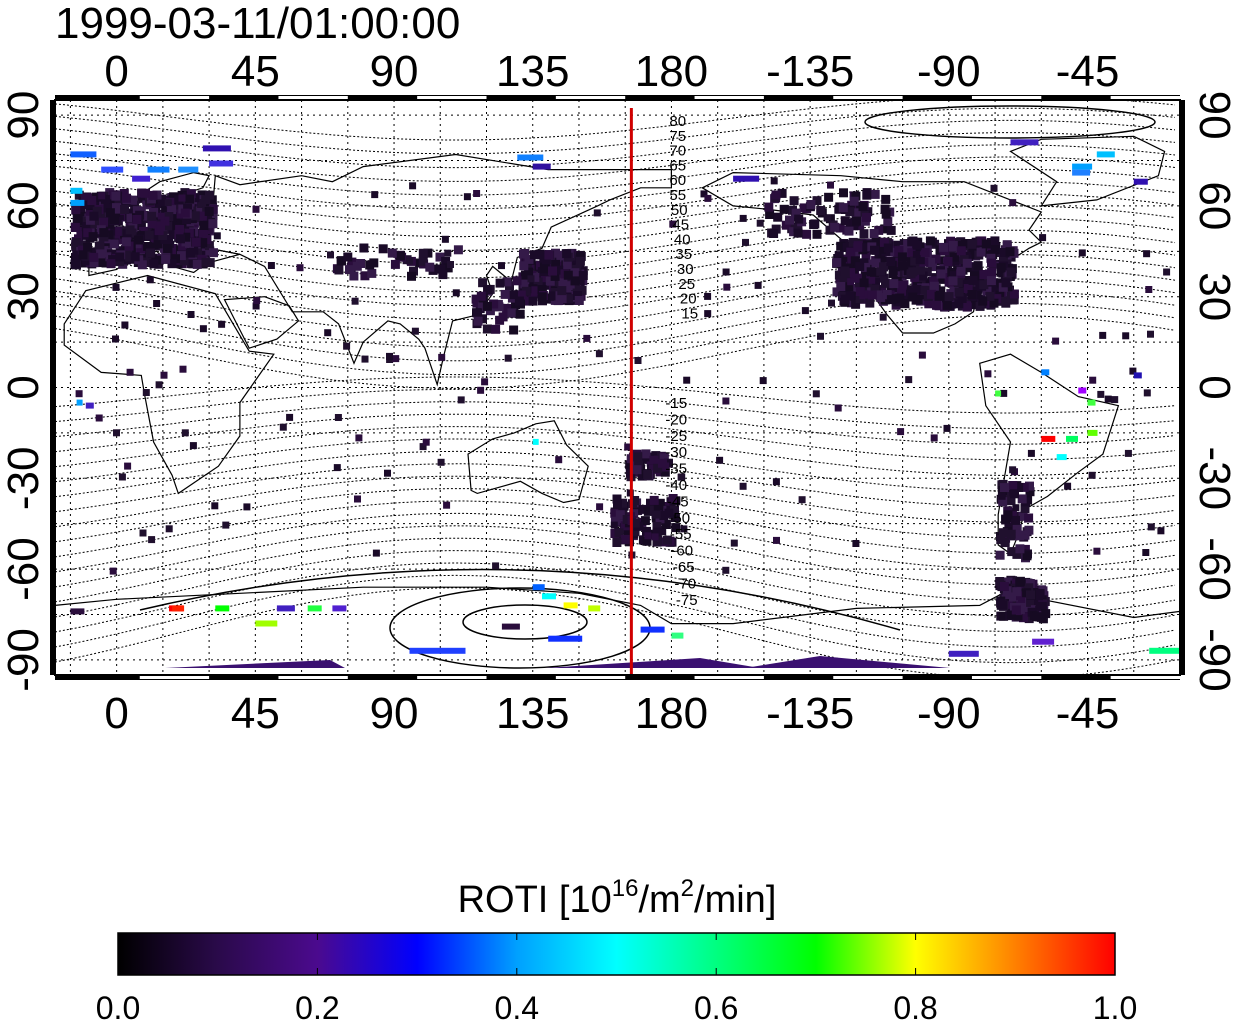 The width and height of the screenshot is (1240, 1024). What do you see at coordinates (1214, 479) in the screenshot?
I see `y-tick-label-right: -30` at bounding box center [1214, 479].